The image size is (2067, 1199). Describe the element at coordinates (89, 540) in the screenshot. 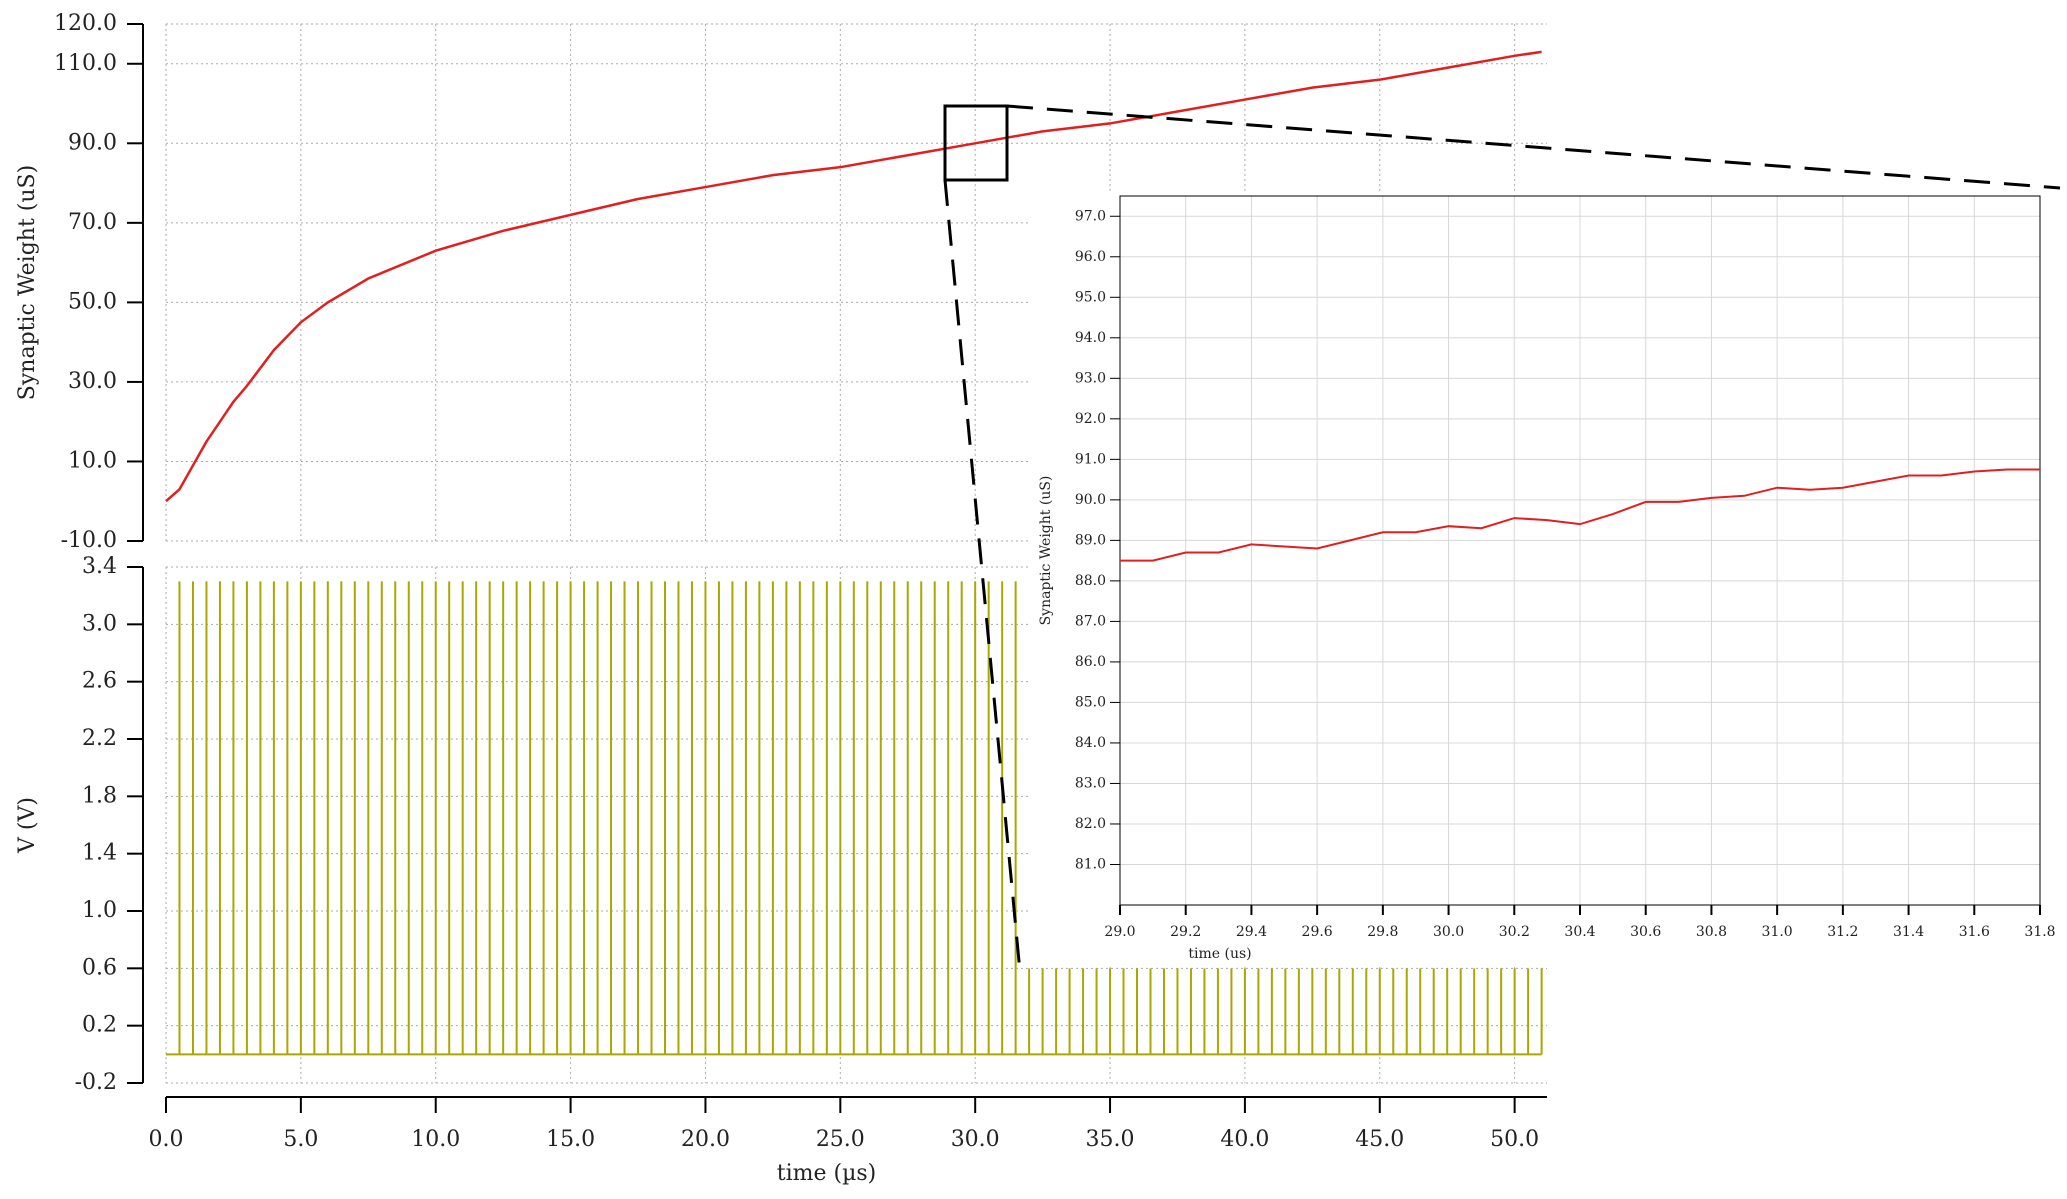

I see `y-tick-label: -10.0` at that location.